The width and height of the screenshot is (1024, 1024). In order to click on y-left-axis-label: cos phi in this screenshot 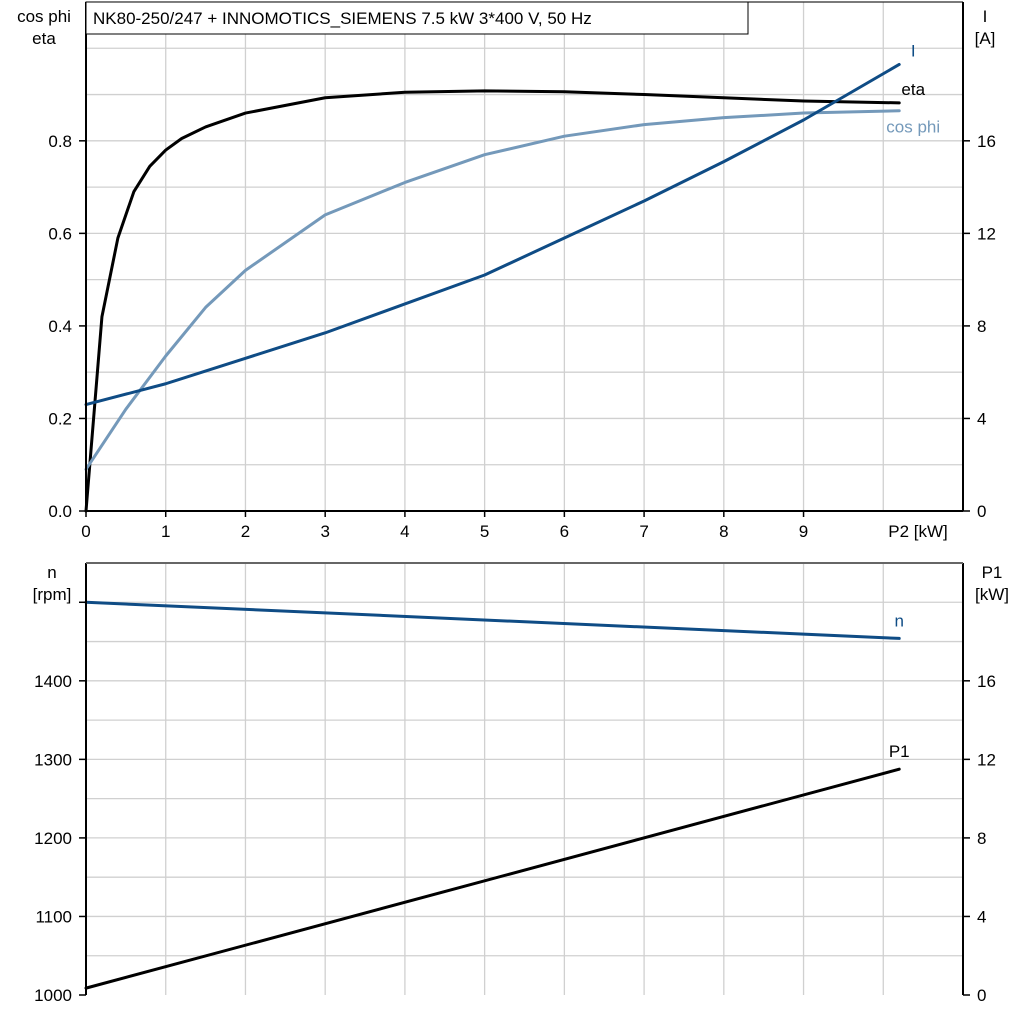, I will do `click(44, 16)`.